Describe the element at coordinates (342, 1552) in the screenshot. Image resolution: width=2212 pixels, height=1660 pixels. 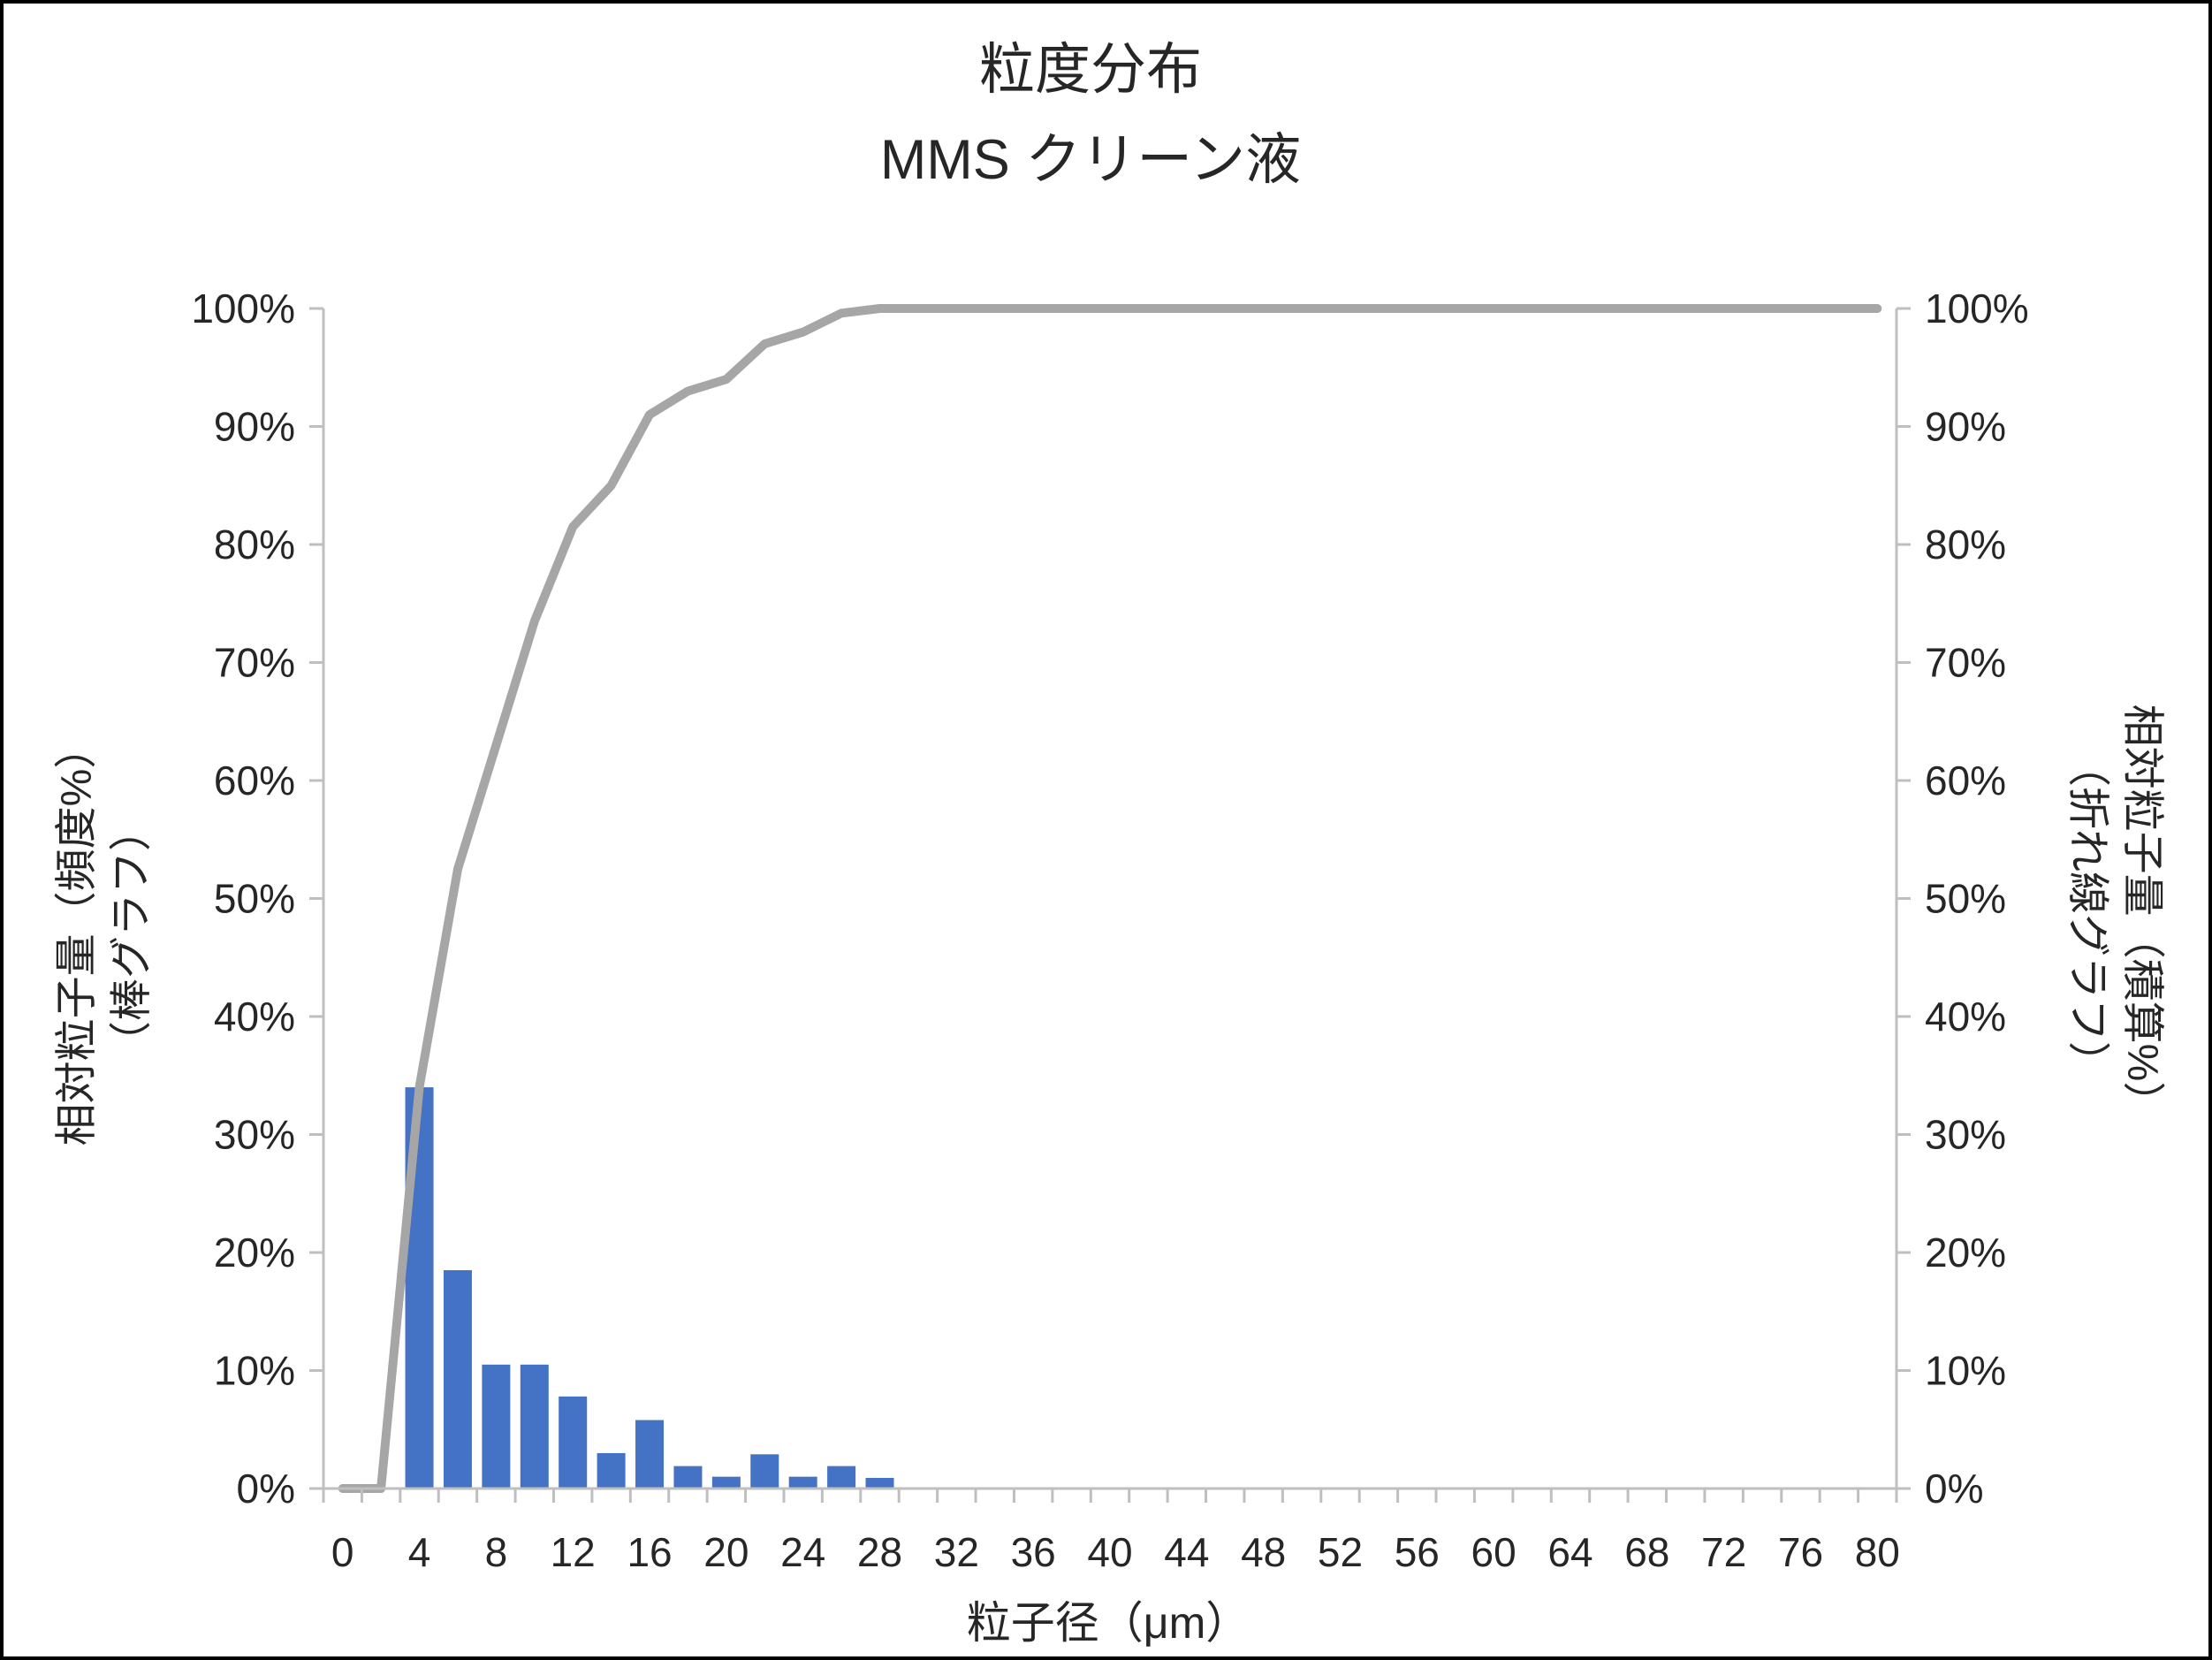
I see `x-tick-label: 0` at that location.